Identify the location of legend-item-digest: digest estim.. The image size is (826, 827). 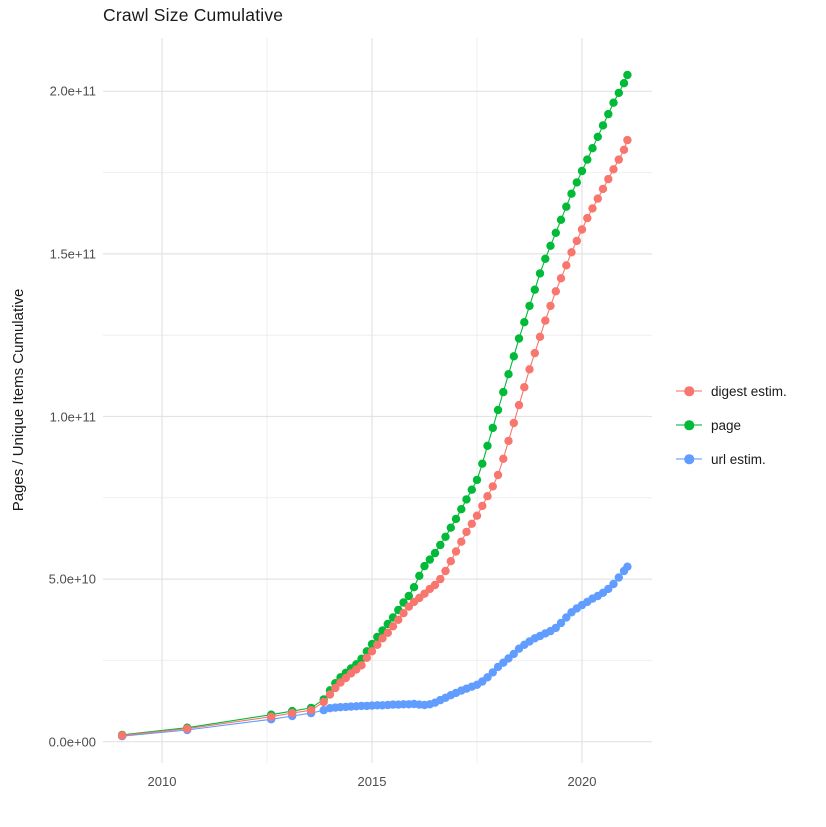
(750, 391).